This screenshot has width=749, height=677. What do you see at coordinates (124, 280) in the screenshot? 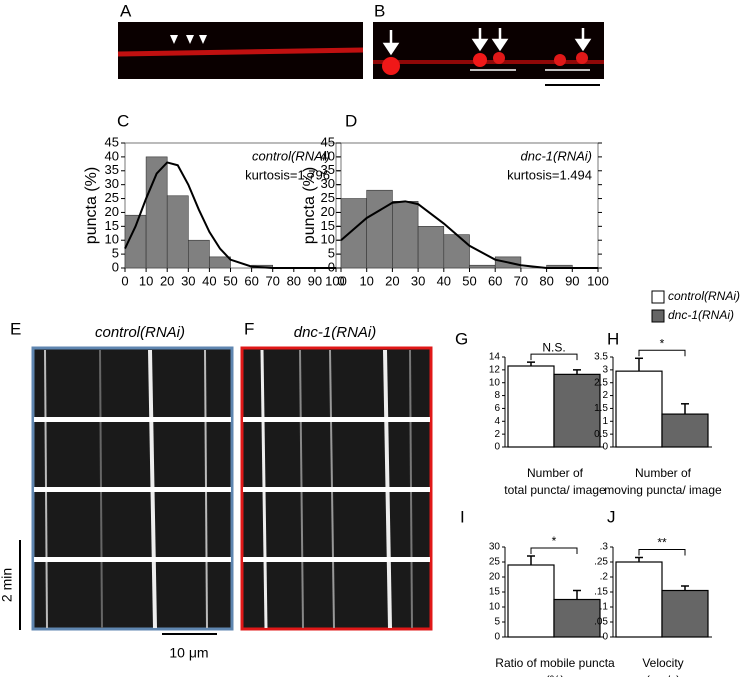
I see `x-tick-label: 0` at bounding box center [124, 280].